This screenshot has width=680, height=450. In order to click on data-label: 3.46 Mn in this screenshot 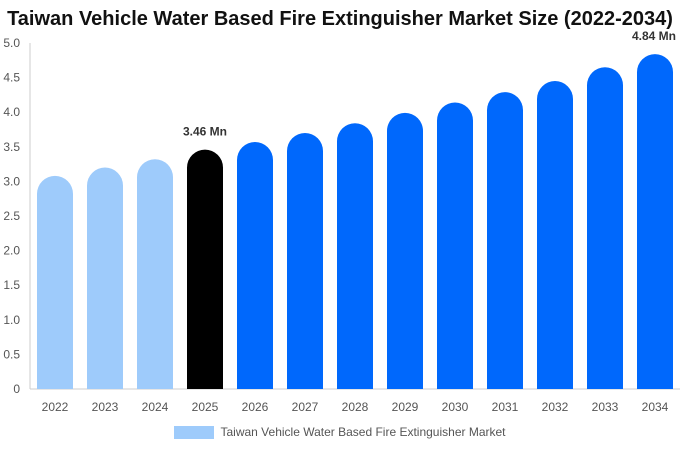, I will do `click(205, 132)`.